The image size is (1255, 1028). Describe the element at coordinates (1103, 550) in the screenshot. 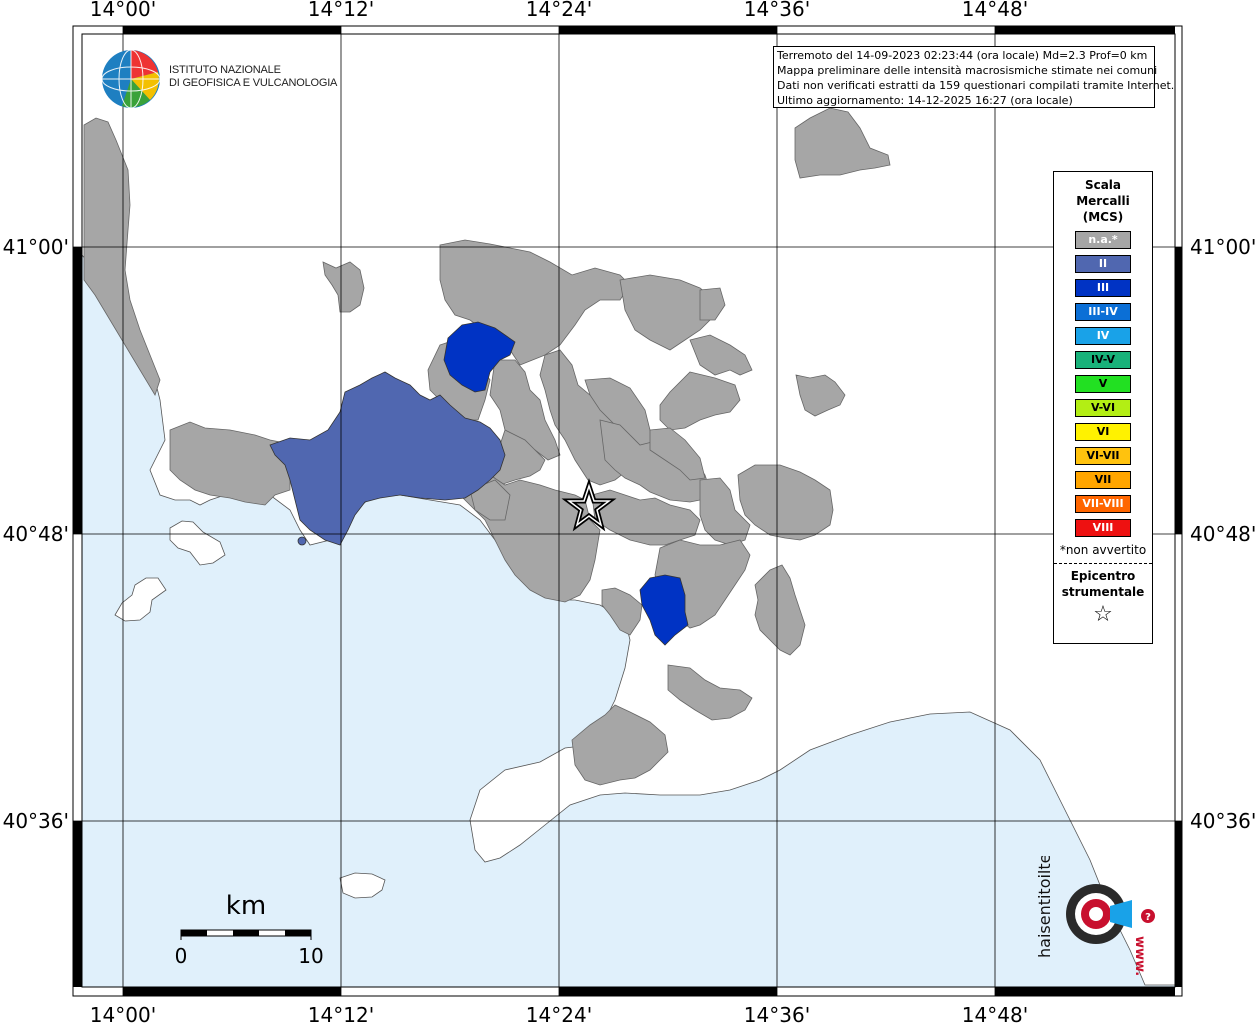

I see `legend-note: *non avvertito` at that location.